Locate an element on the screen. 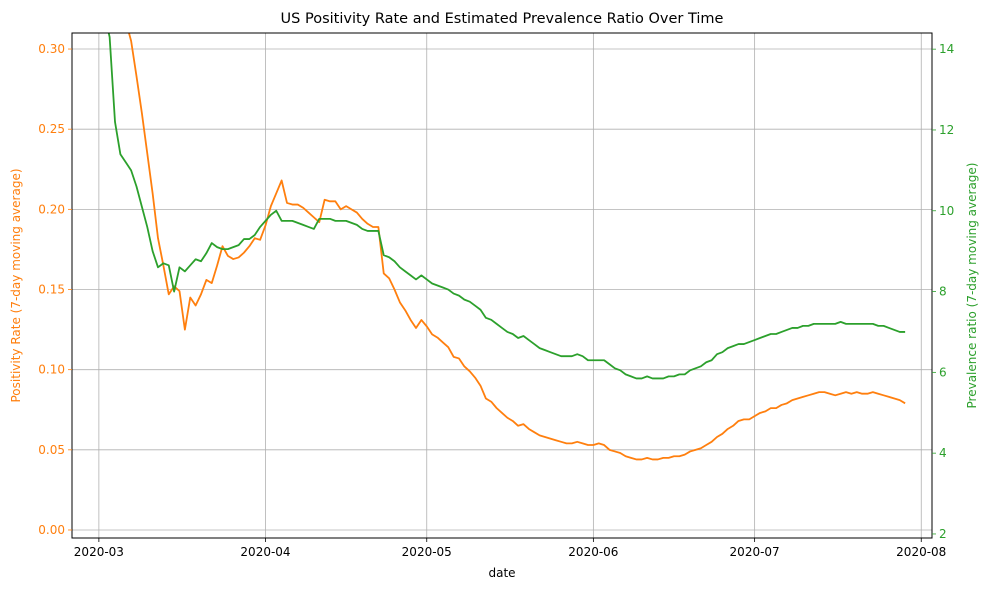 The image size is (989, 590). right-y-axis-ticks: 2 4 6 8 10 12 14 is located at coordinates (943, 291).